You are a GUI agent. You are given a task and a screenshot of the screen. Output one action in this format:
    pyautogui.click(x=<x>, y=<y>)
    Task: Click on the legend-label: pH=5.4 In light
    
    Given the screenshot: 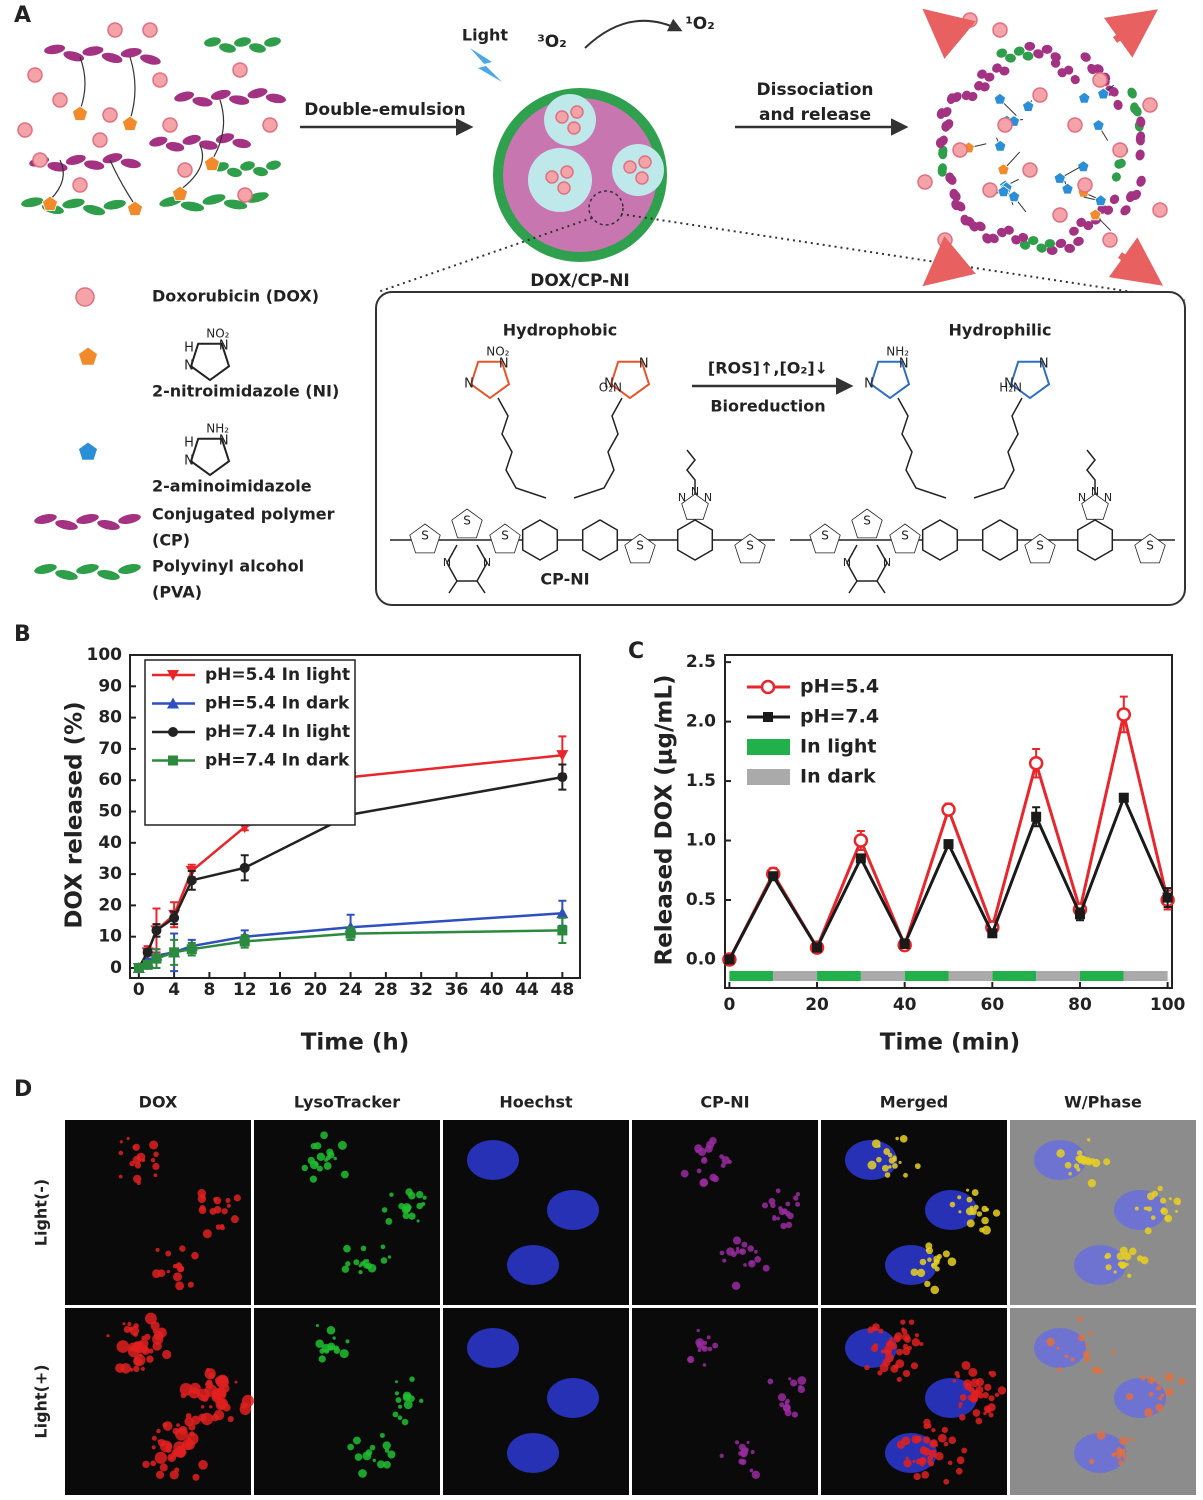 What is the action you would take?
    pyautogui.click(x=277, y=675)
    